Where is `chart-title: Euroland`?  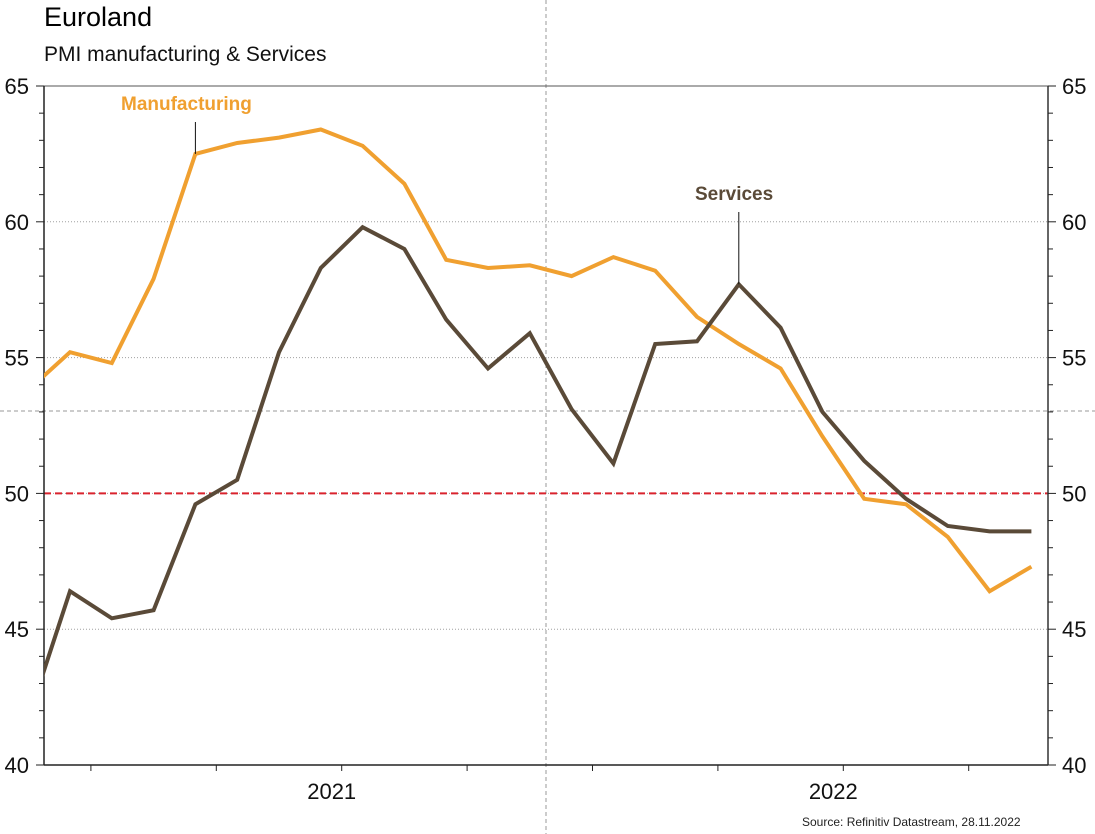
chart-title: Euroland is located at coordinates (98, 17).